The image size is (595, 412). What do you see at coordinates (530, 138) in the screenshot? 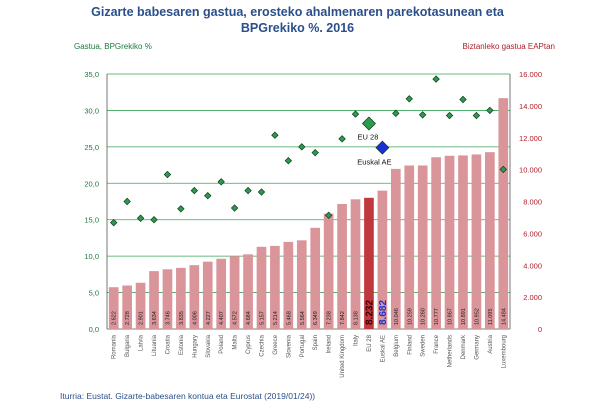
I see `right-axis-tick-label: 12.000` at bounding box center [530, 138].